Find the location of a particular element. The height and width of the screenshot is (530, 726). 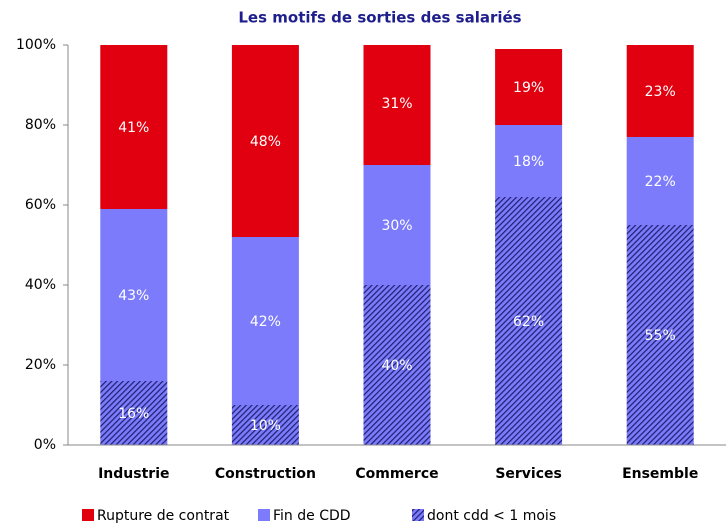

value-label: 16% is located at coordinates (133, 414).